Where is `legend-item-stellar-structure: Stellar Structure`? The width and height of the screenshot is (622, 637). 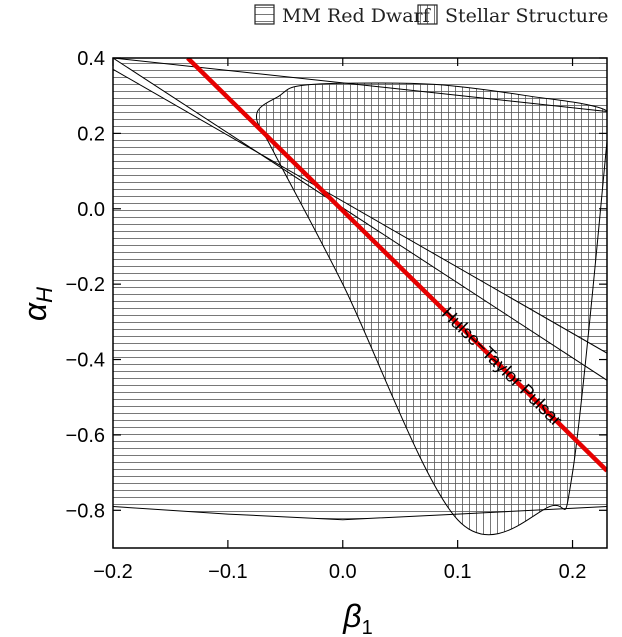
legend-item-stellar-structure: Stellar Structure is located at coordinates (512, 15).